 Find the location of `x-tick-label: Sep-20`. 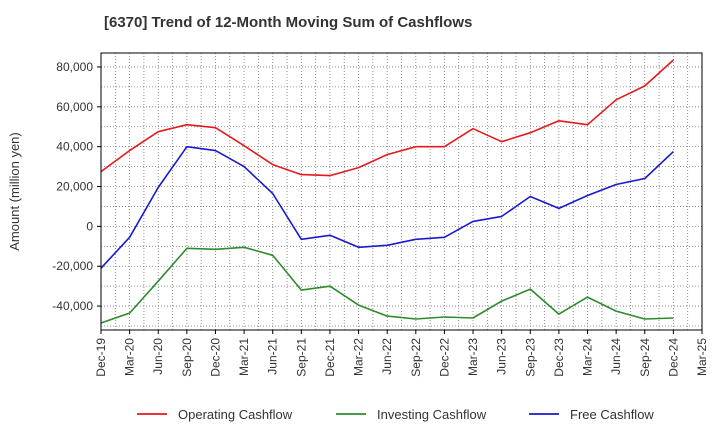

x-tick-label: Sep-20 is located at coordinates (187, 357).